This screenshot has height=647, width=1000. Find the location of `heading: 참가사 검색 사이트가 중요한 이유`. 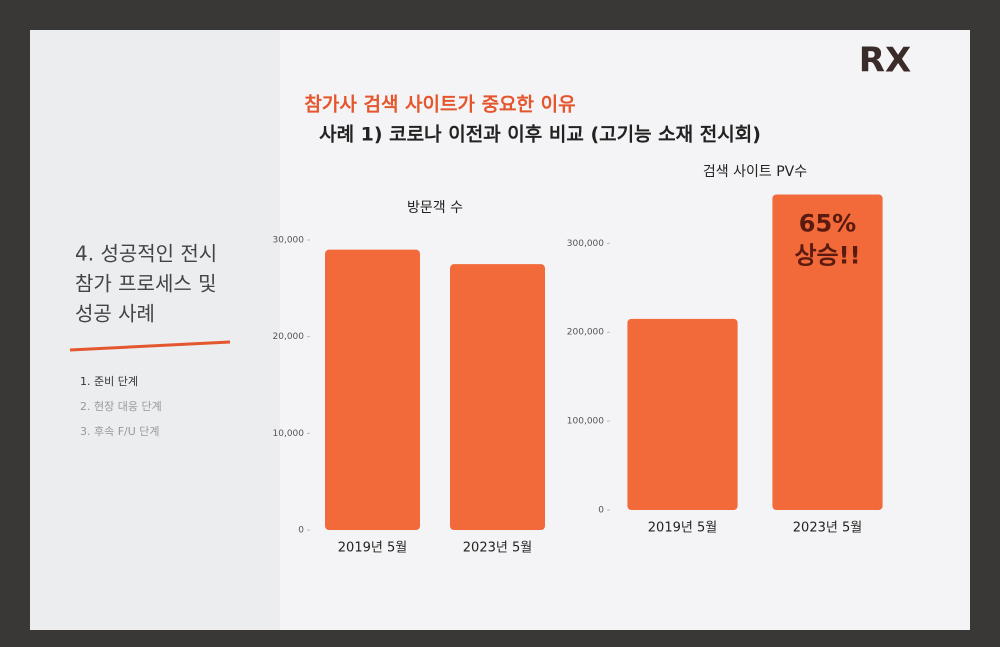

heading: 참가사 검색 사이트가 중요한 이유 is located at coordinates (439, 105).